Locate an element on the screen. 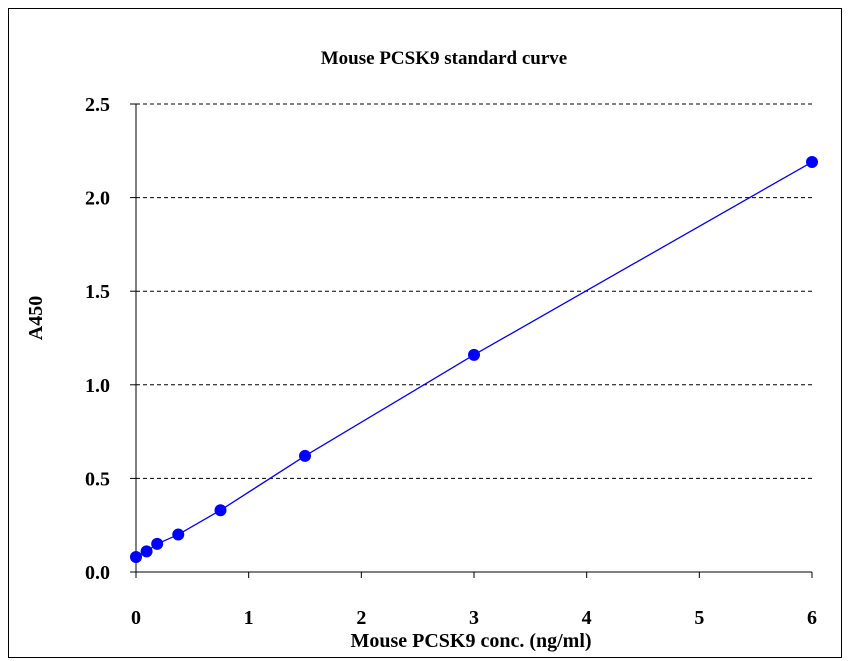 This screenshot has height=661, width=852. x-tick-label: 0 is located at coordinates (136, 618).